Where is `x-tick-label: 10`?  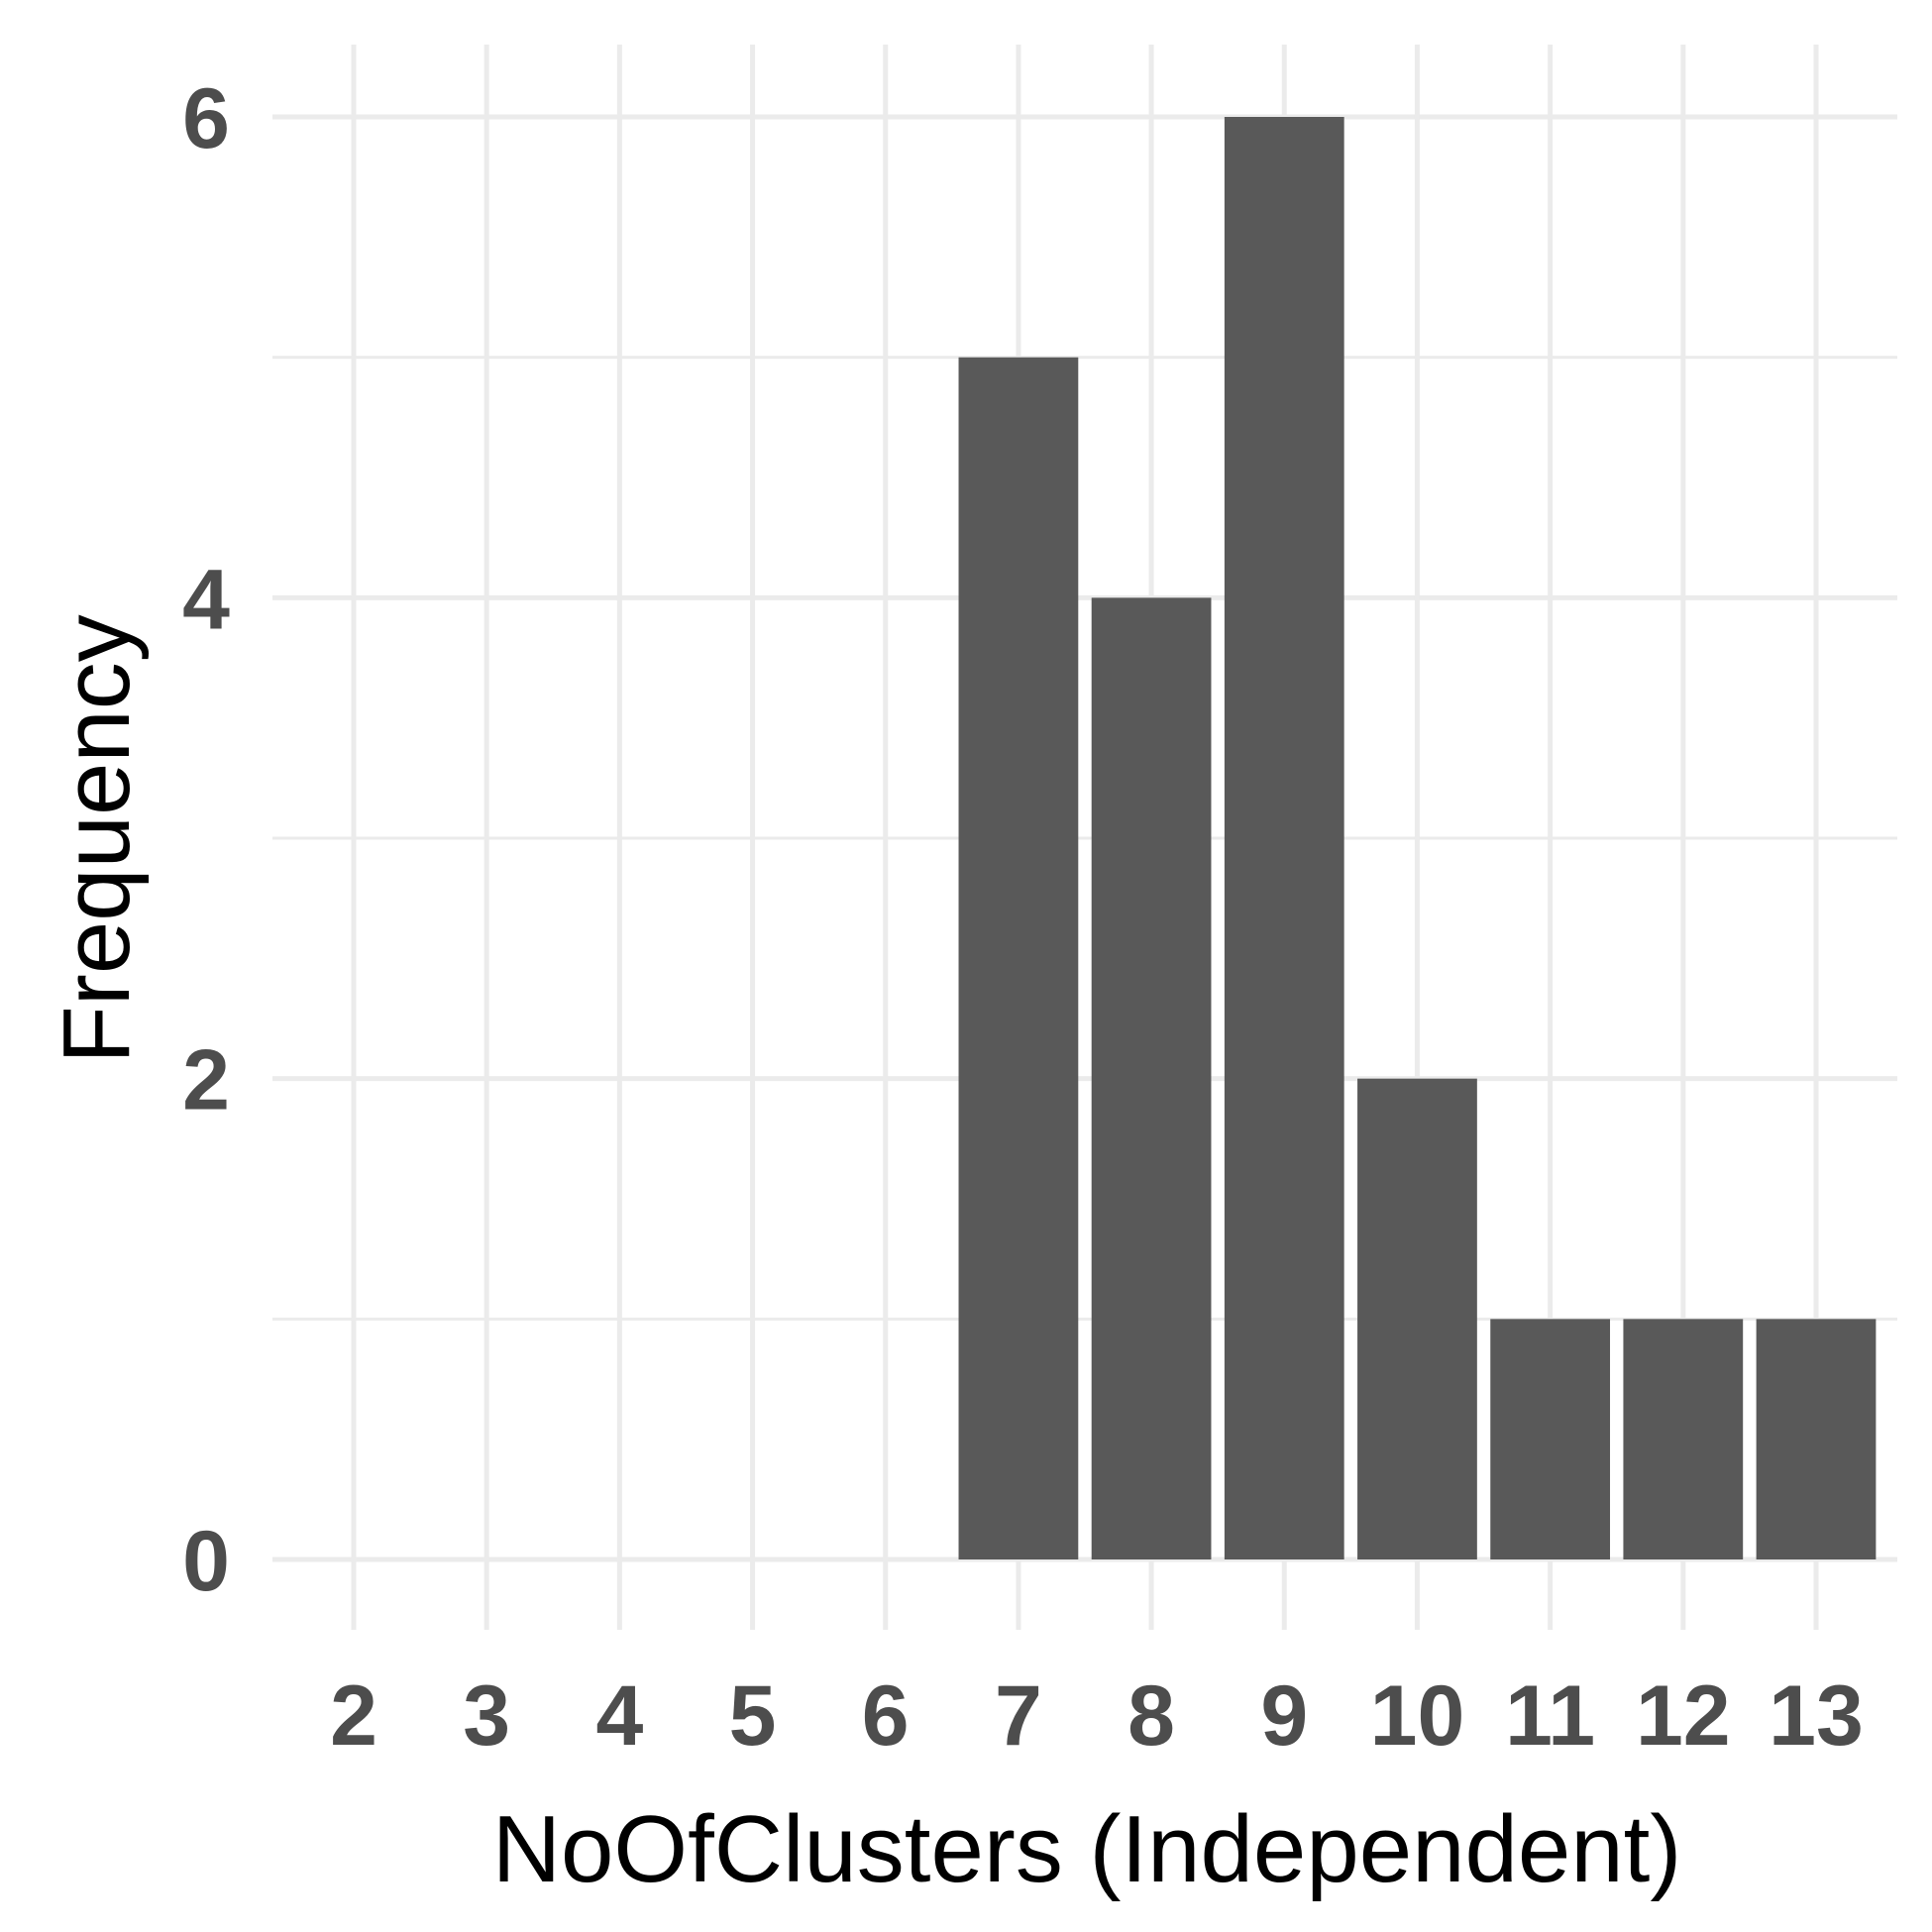
x-tick-label: 10 is located at coordinates (1417, 1716).